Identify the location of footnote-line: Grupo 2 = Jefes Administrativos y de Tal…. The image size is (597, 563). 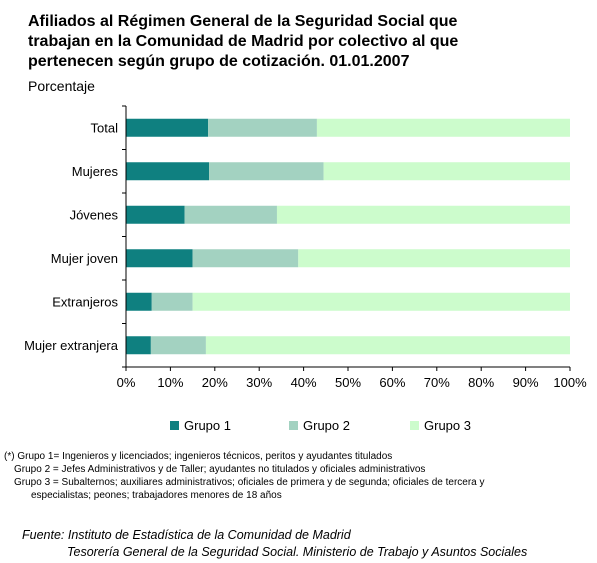
(220, 469).